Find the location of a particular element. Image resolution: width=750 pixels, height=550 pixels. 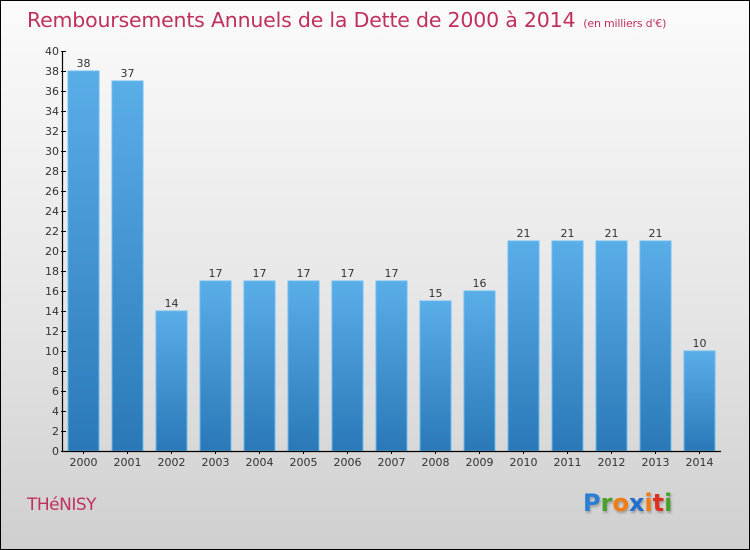

x-tick-label: 2003 is located at coordinates (216, 462).